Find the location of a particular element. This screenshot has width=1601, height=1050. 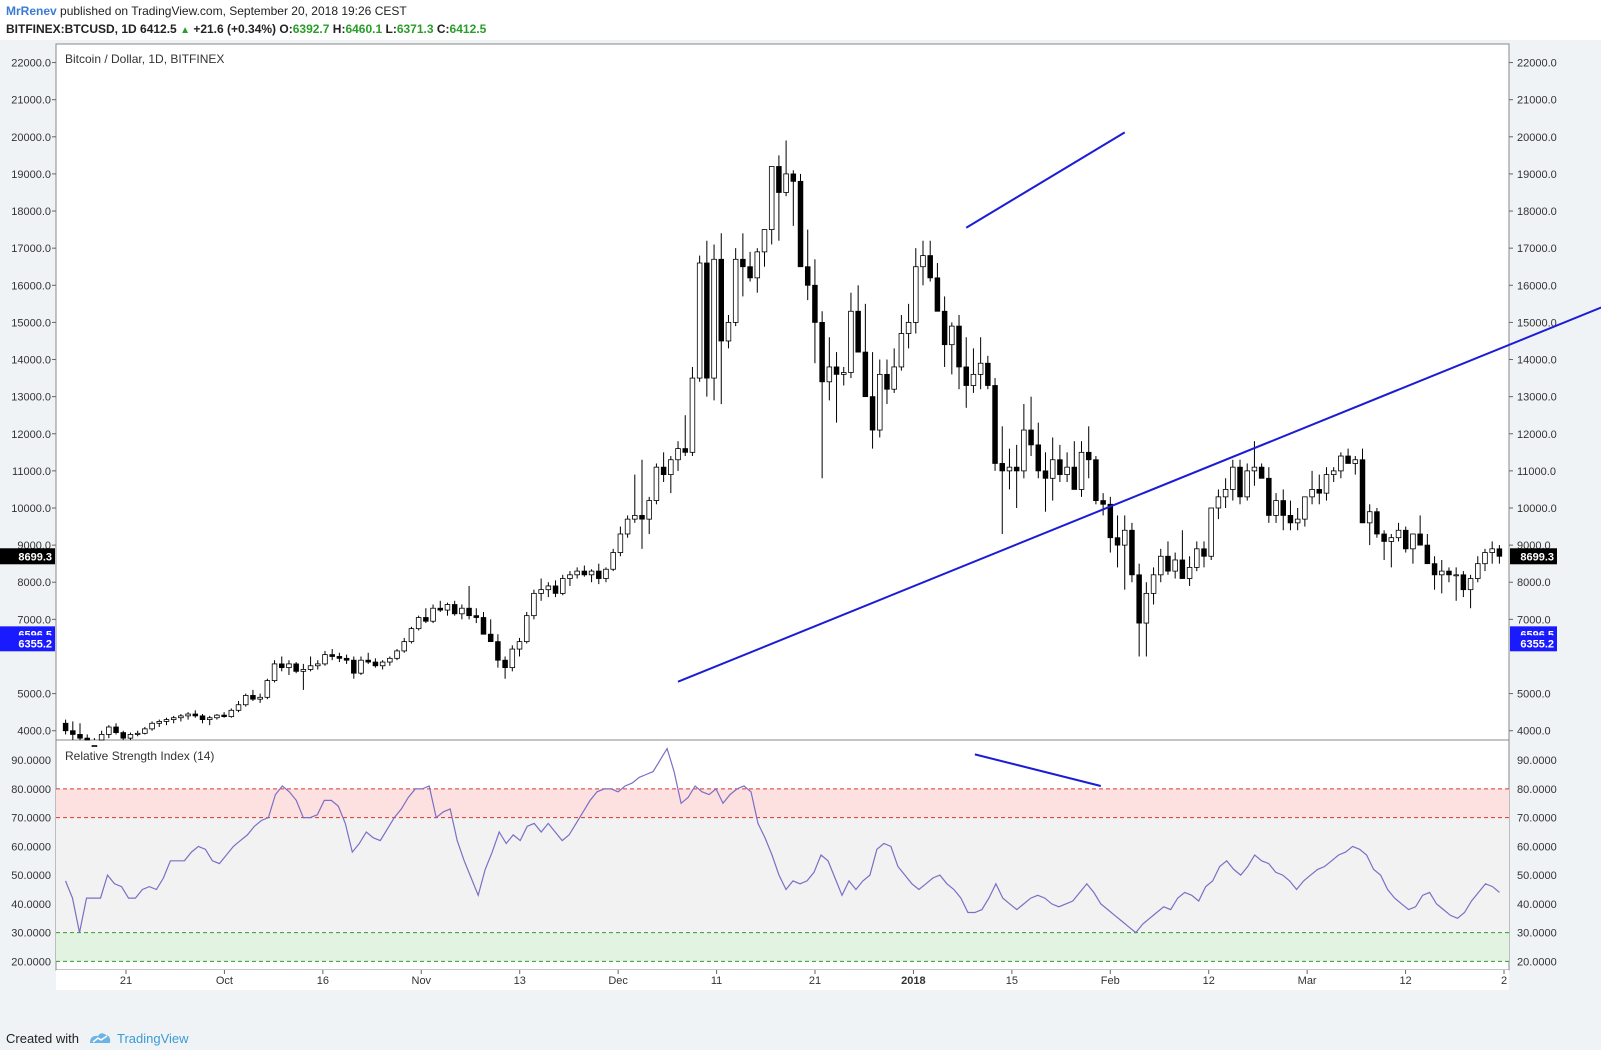

y-tick-label-left: 13000.0 is located at coordinates (31, 398).